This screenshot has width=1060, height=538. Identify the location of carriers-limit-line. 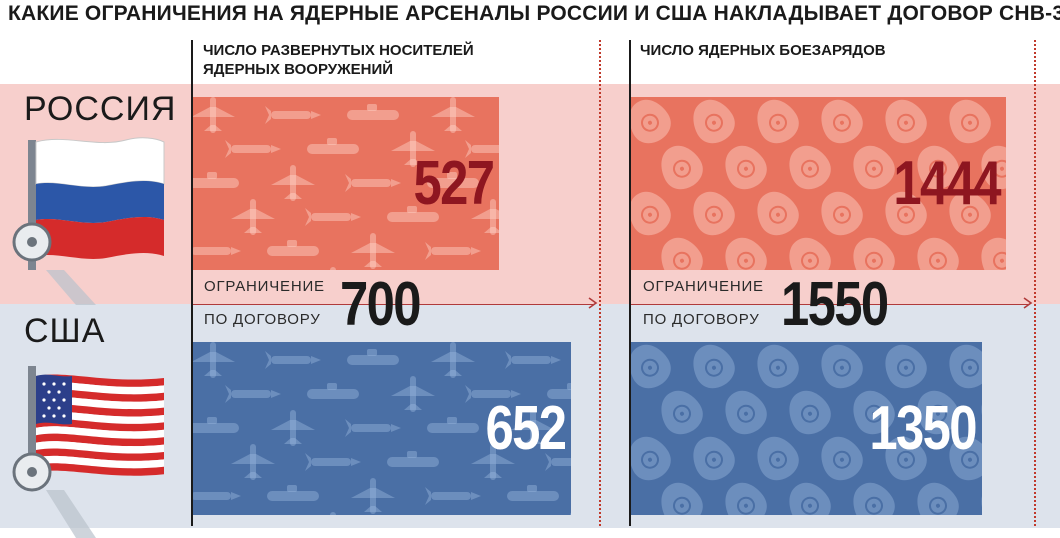
(393, 304).